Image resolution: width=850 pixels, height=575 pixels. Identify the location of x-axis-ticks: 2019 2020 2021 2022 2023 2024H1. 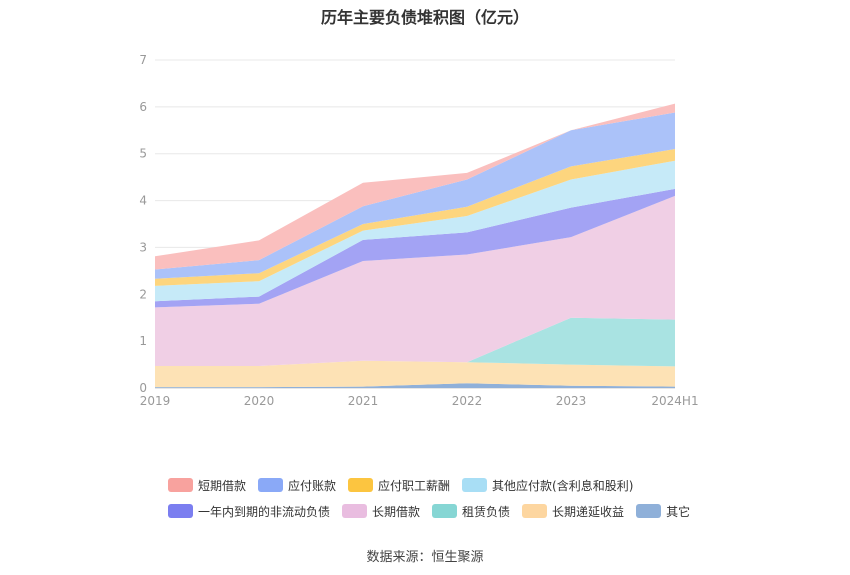
(419, 401).